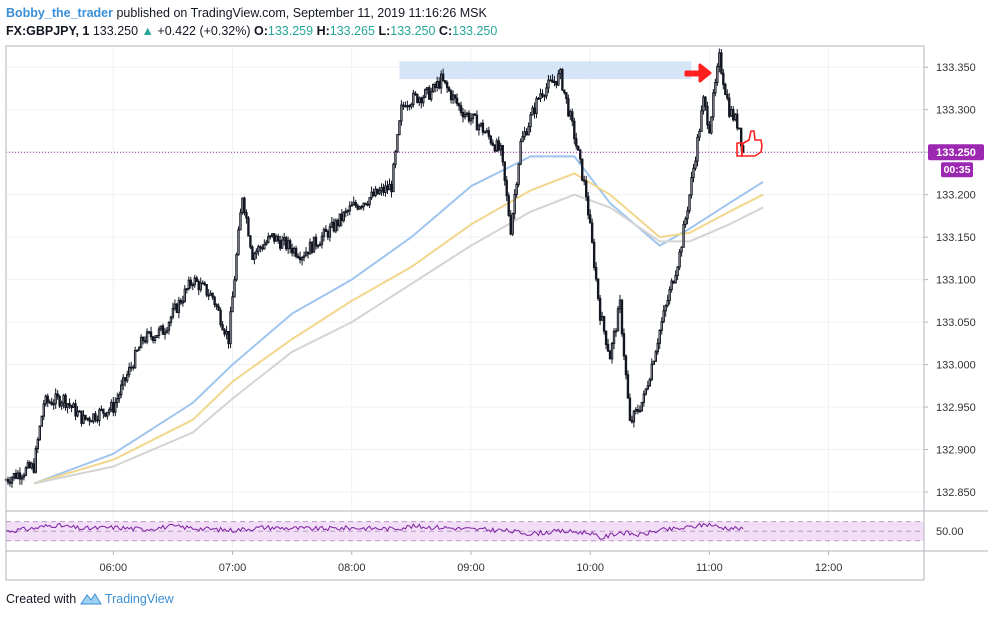  I want to click on time-axis: 06:00 07:00 08:00 09:00 10:00 11:00 12:00, so click(471, 562).